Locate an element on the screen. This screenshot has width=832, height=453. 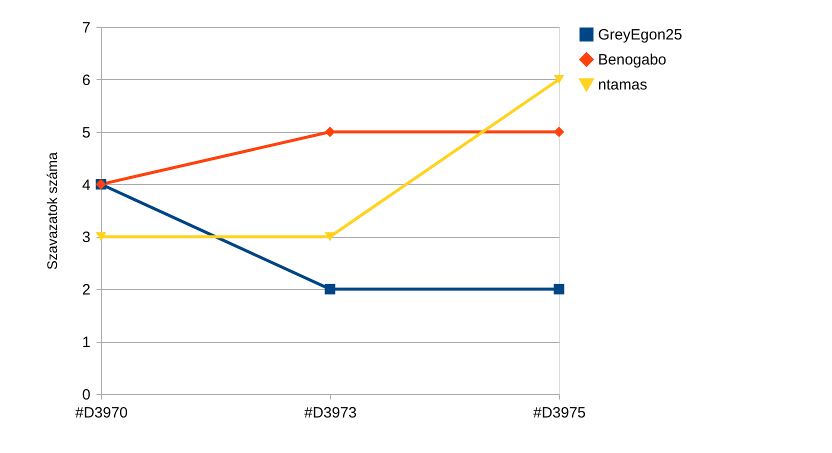
y-tick-label: 1 is located at coordinates (86, 343).